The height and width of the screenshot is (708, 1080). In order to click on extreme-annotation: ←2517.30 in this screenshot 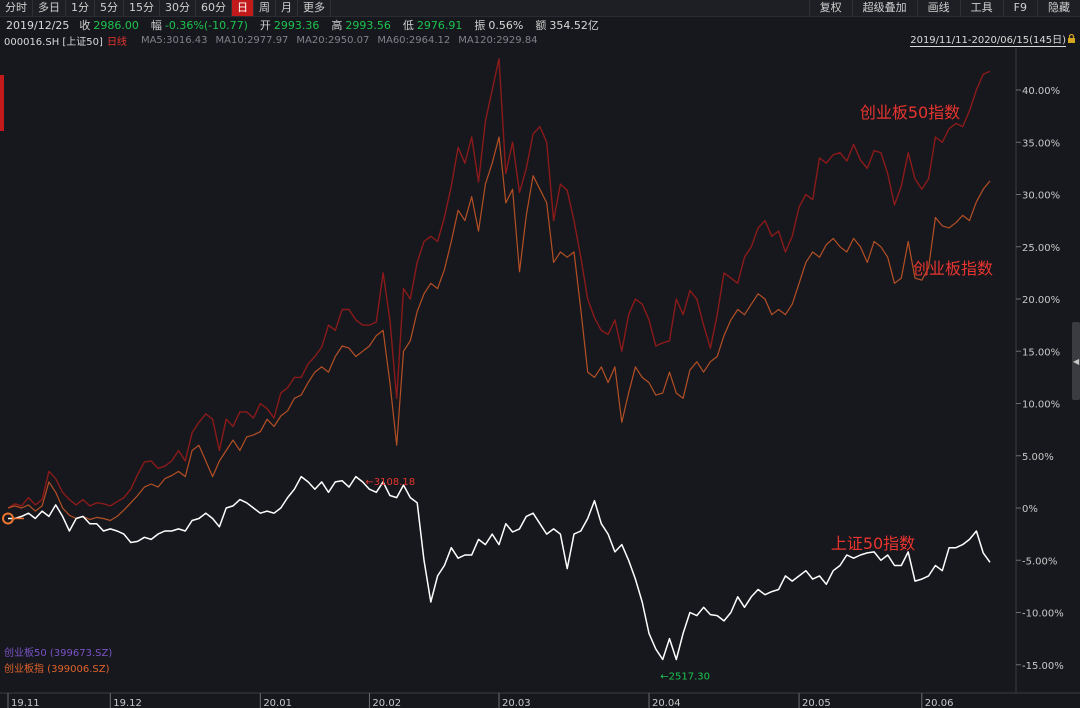, I will do `click(685, 677)`.